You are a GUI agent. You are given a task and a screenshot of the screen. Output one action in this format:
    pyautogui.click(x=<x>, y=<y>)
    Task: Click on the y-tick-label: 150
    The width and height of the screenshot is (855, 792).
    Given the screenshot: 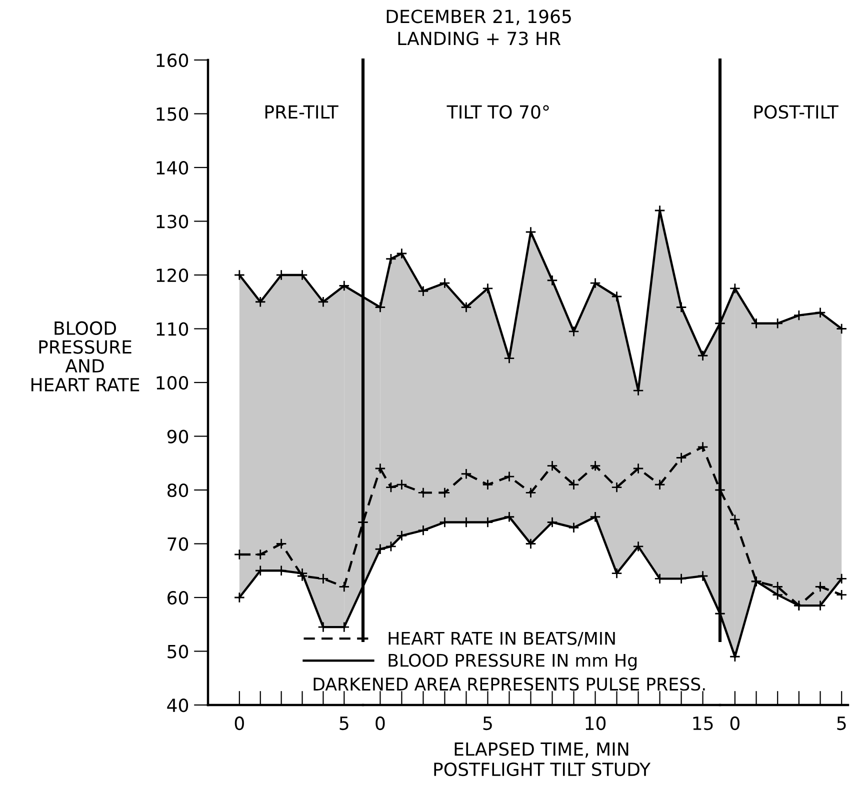 What is the action you would take?
    pyautogui.click(x=172, y=114)
    